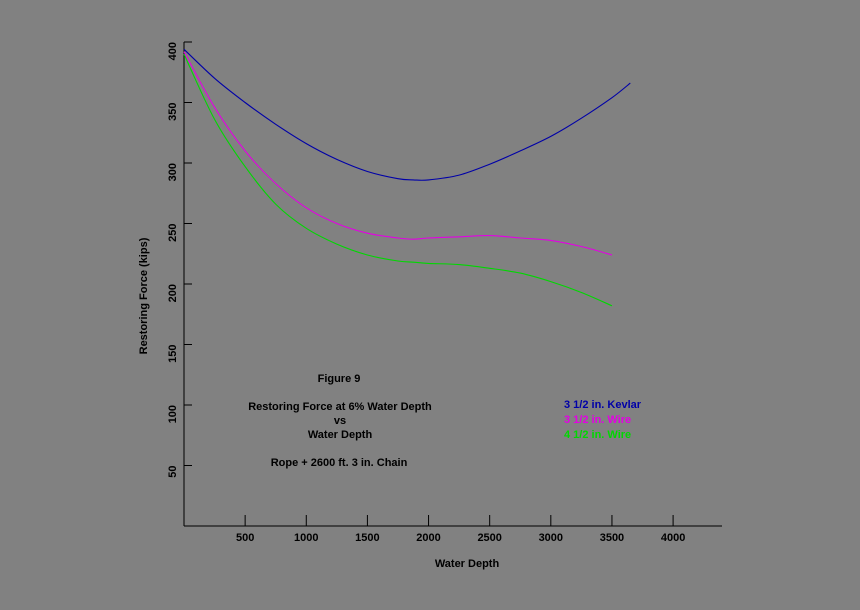 This screenshot has height=610, width=860. What do you see at coordinates (179, 259) in the screenshot?
I see `y-axis-ticks: 50 100 150 200 250 300 350 400` at bounding box center [179, 259].